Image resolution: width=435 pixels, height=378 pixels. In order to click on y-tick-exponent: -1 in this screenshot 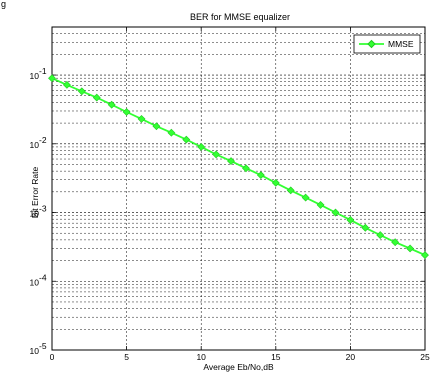, I will do `click(43, 71)`.